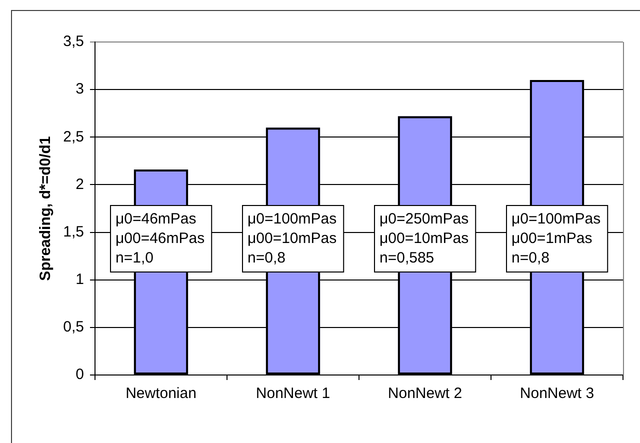 Image resolution: width=640 pixels, height=443 pixels. What do you see at coordinates (80, 89) in the screenshot?
I see `y-tick-label: 3` at bounding box center [80, 89].